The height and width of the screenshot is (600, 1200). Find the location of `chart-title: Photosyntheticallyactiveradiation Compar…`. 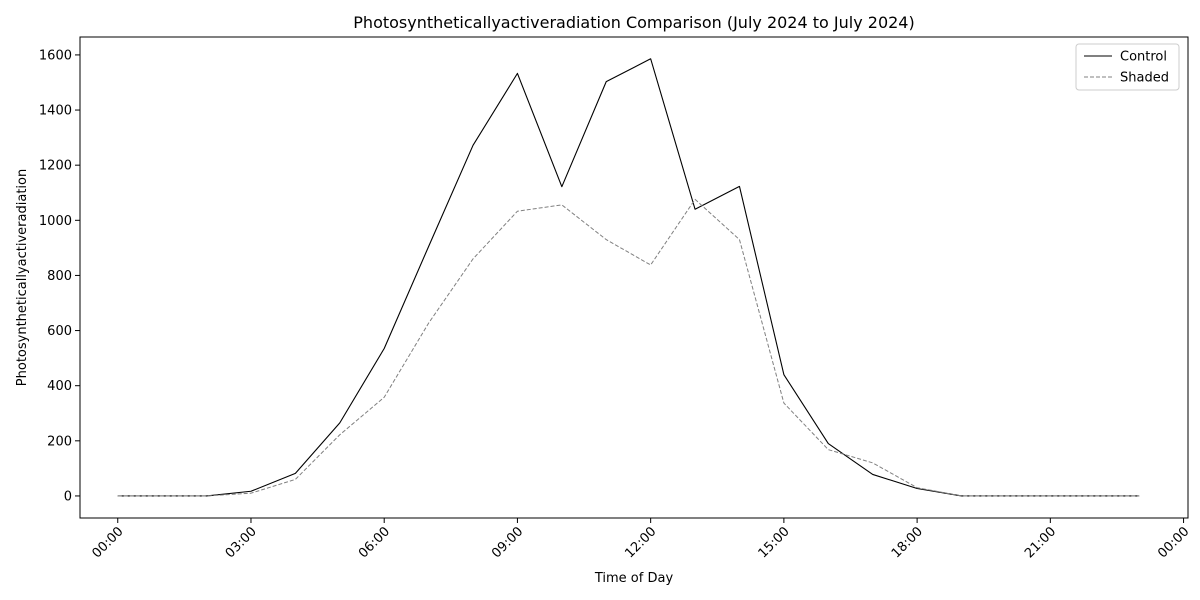

chart-title: Photosyntheticallyactiveradiation Compar… is located at coordinates (633, 22).